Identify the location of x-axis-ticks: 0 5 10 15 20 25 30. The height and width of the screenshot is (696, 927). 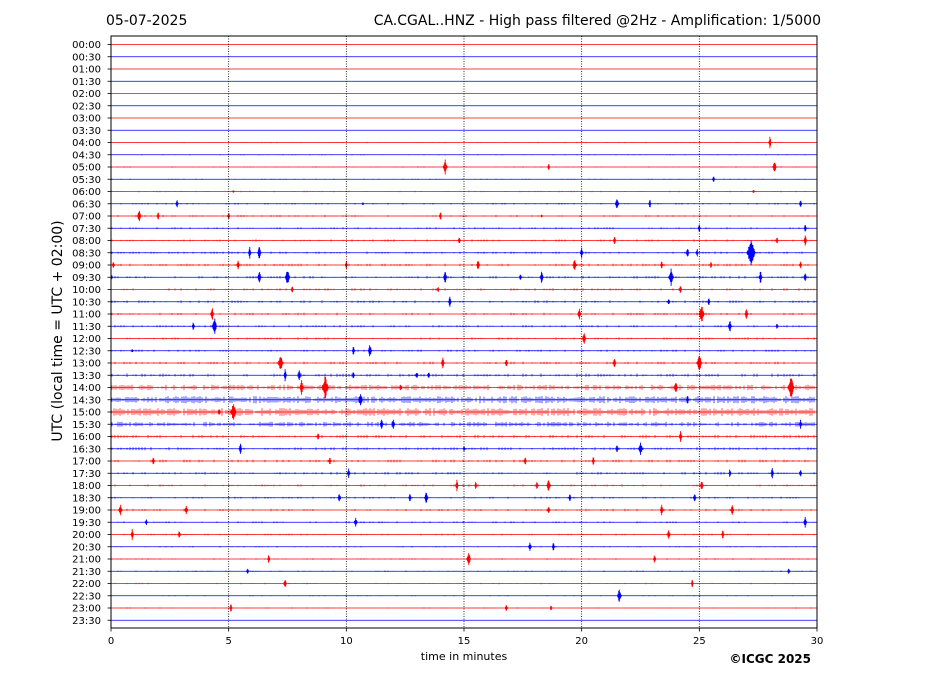
(465, 637).